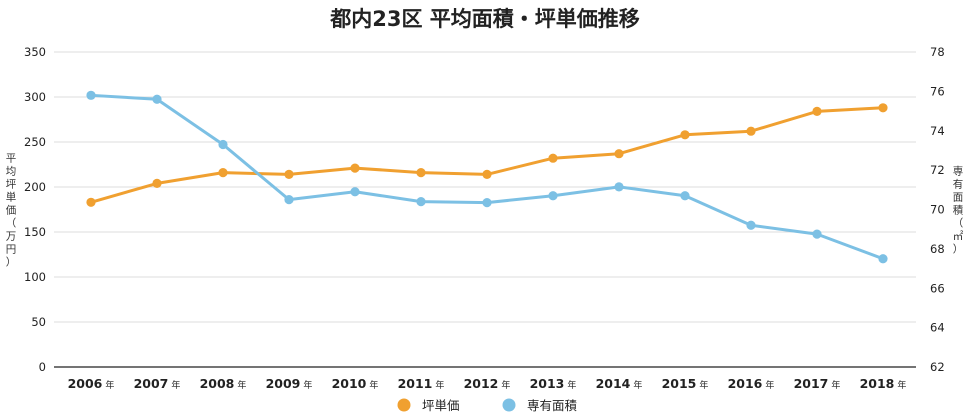 The image size is (970, 415). What do you see at coordinates (223, 383) in the screenshot?
I see `x-tick-label: 2008 年` at bounding box center [223, 383].